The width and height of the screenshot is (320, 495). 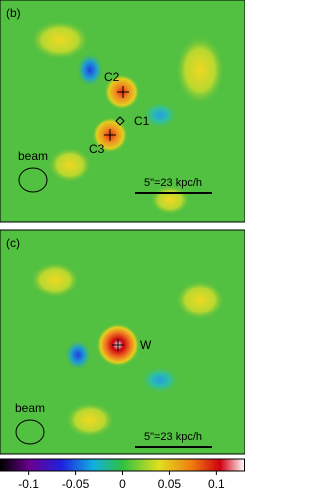 What do you see at coordinates (112, 77) in the screenshot?
I see `annotation: C2` at bounding box center [112, 77].